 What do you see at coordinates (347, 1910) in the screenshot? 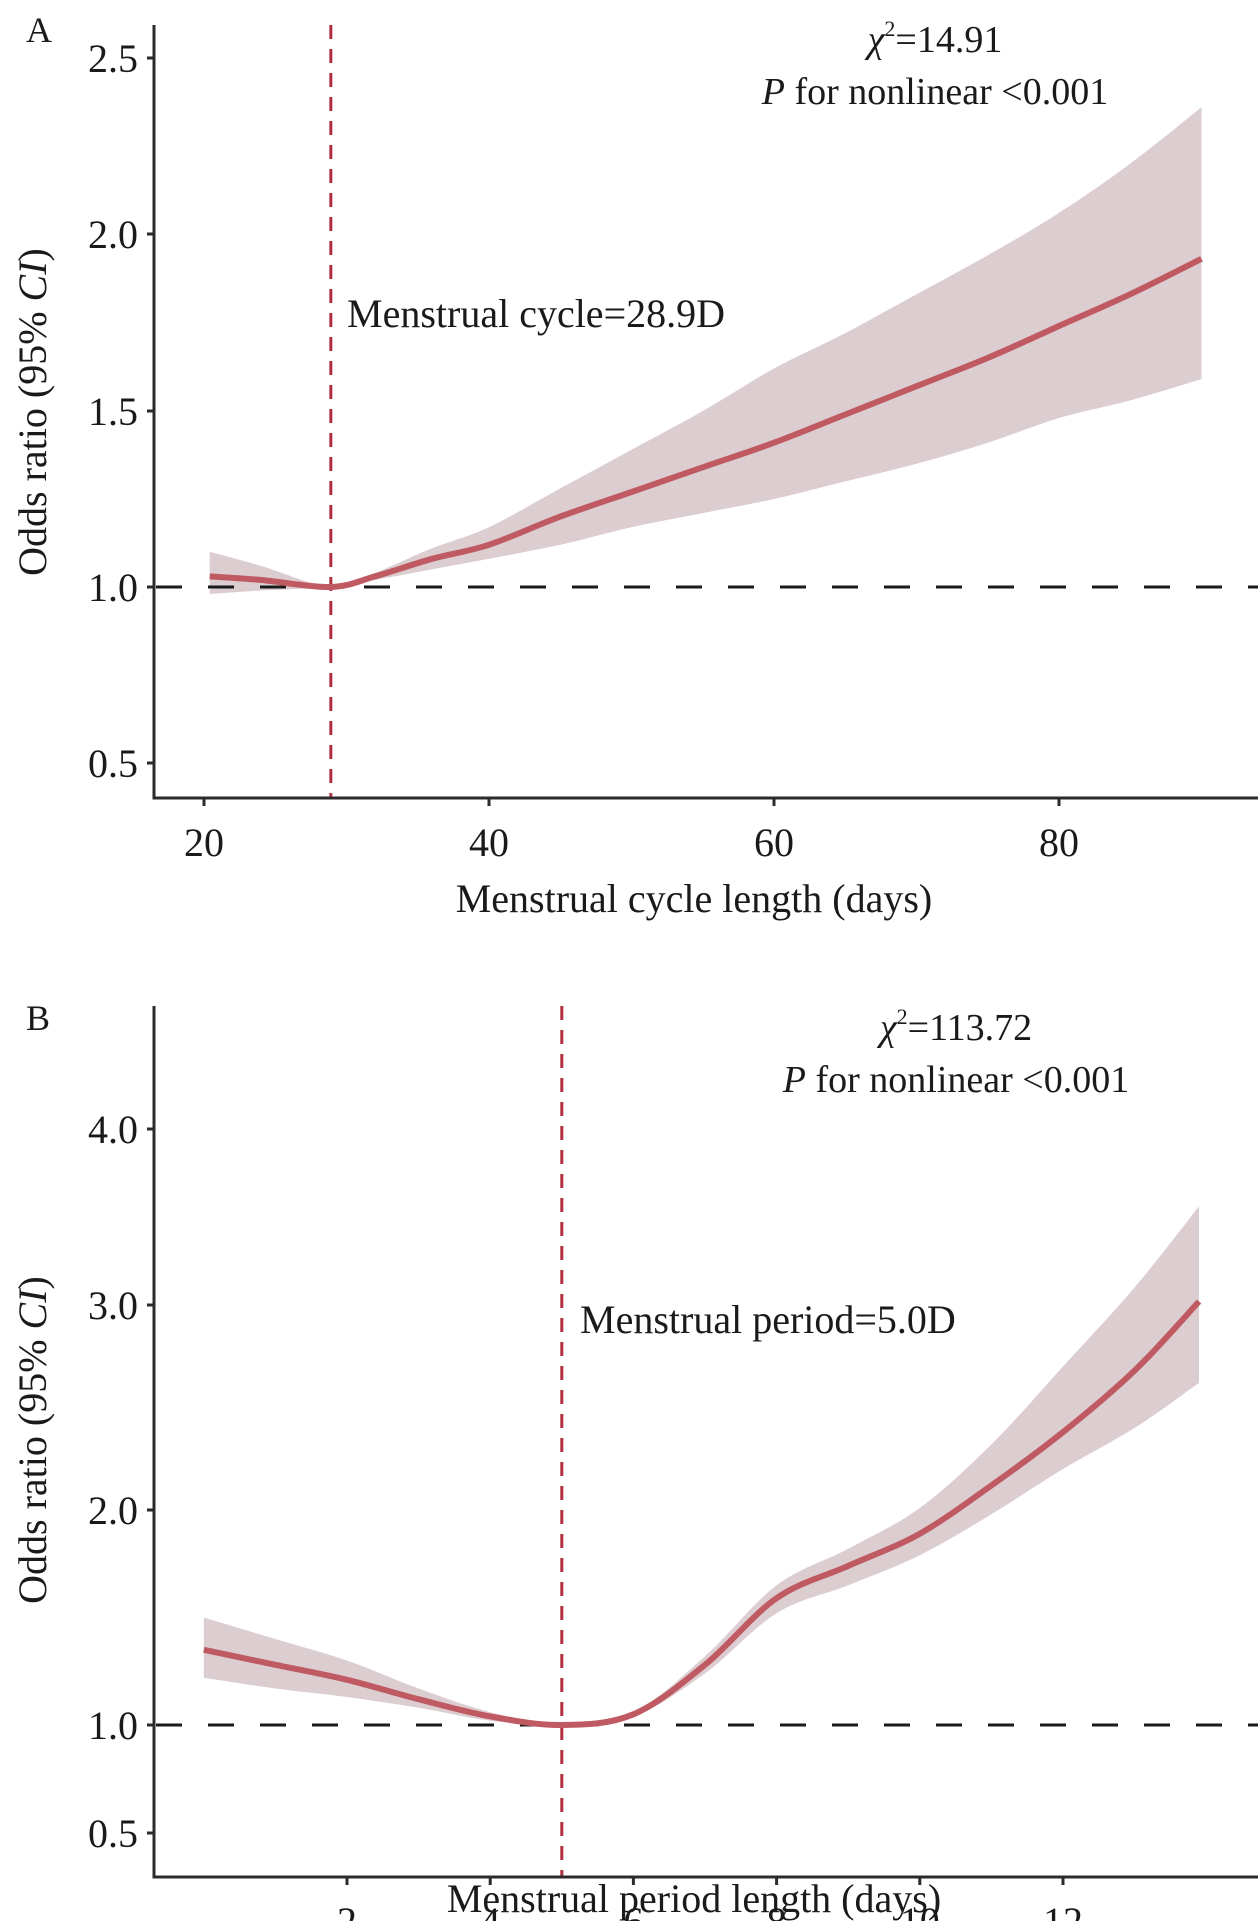
I see `x-tick-label: 2` at bounding box center [347, 1910].